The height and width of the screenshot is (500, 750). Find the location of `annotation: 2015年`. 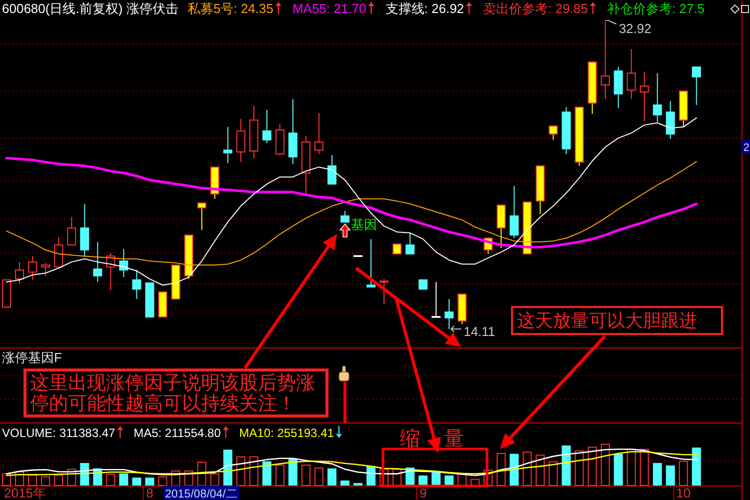

annotation: 2015年 is located at coordinates (25, 493).